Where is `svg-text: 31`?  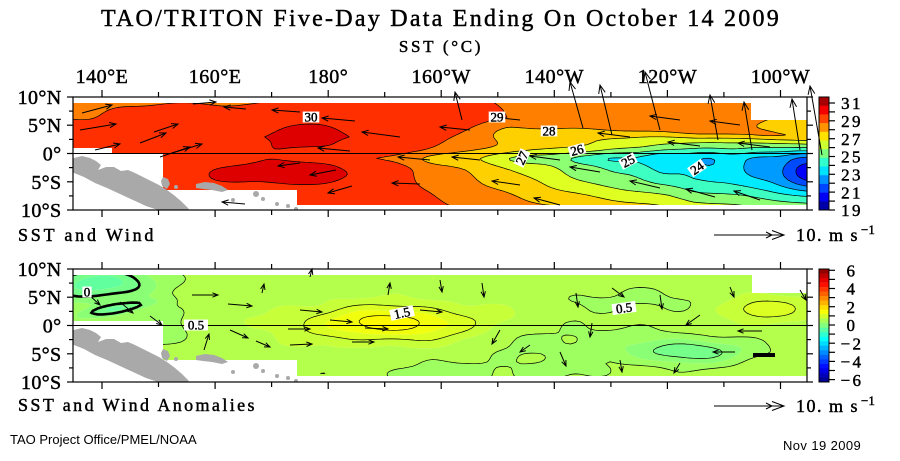 svg-text: 31 is located at coordinates (852, 103).